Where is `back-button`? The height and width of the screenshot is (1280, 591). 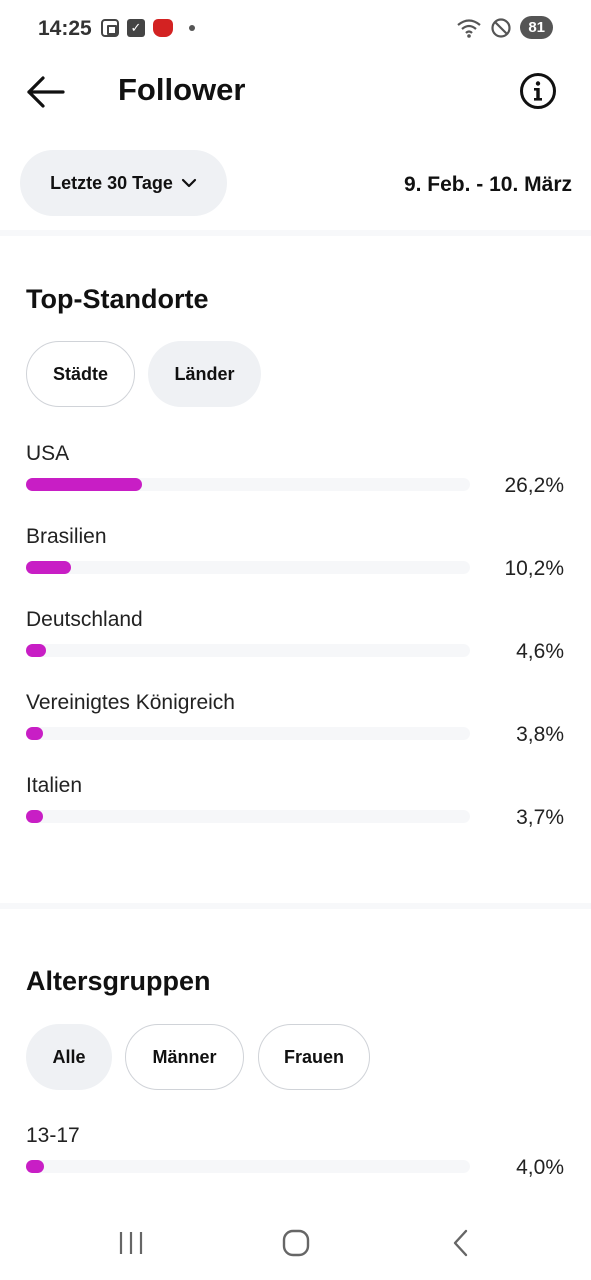
back-button is located at coordinates (46, 92).